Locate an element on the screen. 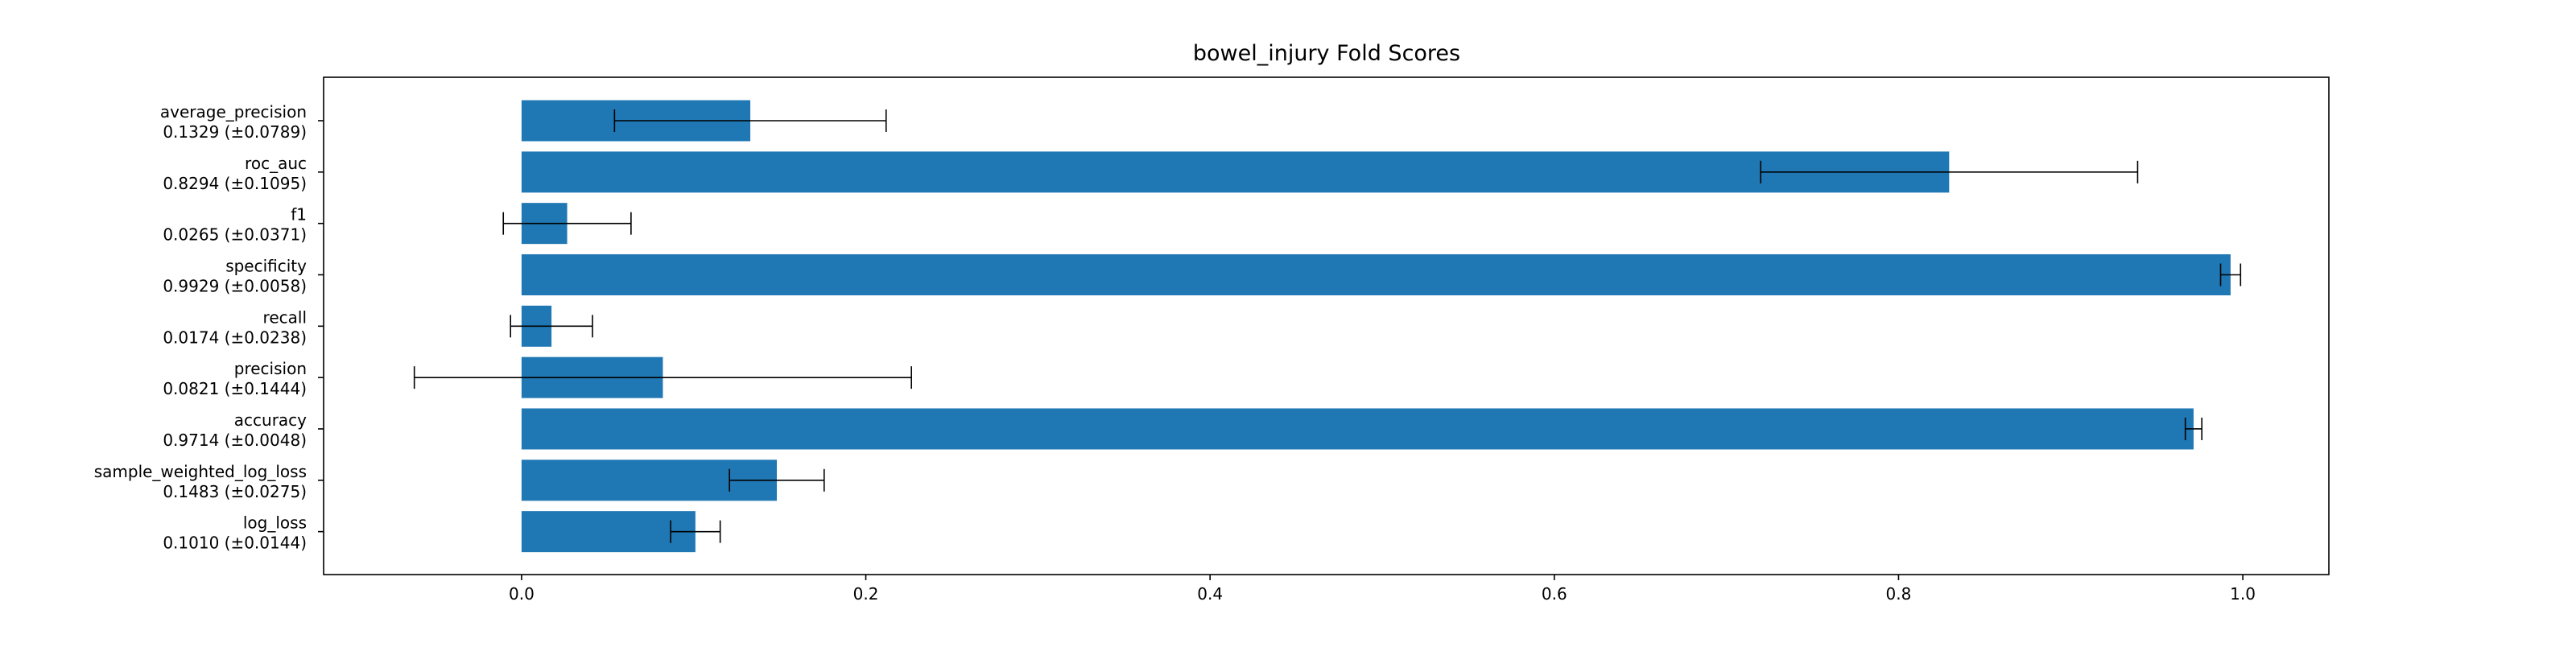 This screenshot has width=2576, height=647. x-tick-label: 0.8 is located at coordinates (1899, 594).